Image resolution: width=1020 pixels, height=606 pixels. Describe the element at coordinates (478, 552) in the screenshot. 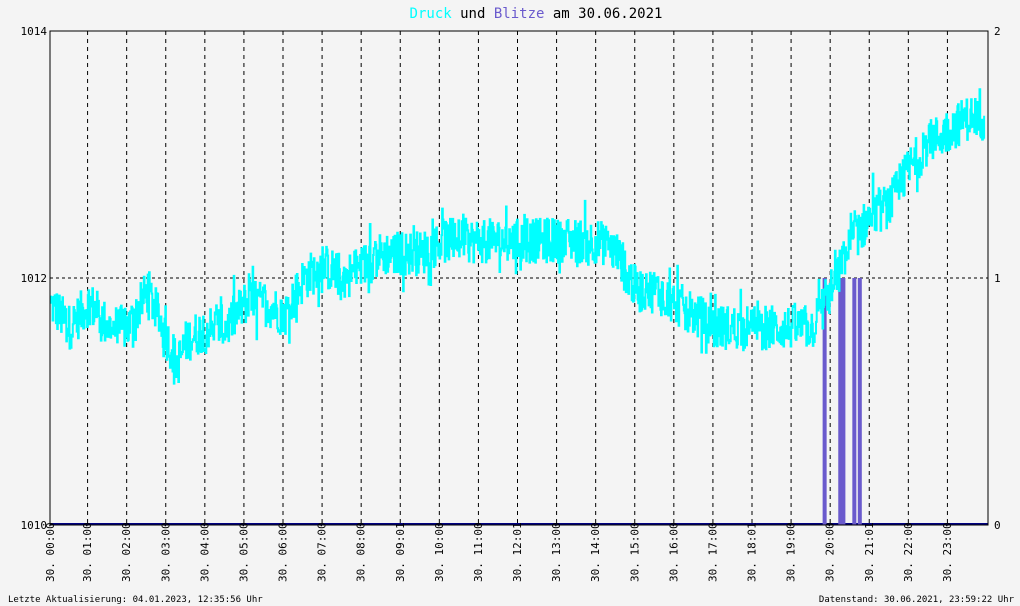

I see `x-tick-label: 30. 11:00` at that location.